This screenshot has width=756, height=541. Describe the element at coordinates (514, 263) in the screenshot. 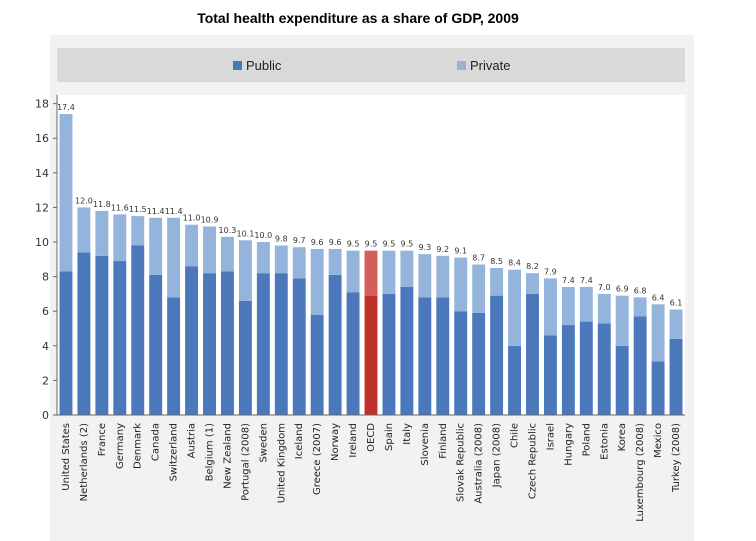

I see `total-label: 8.4` at that location.